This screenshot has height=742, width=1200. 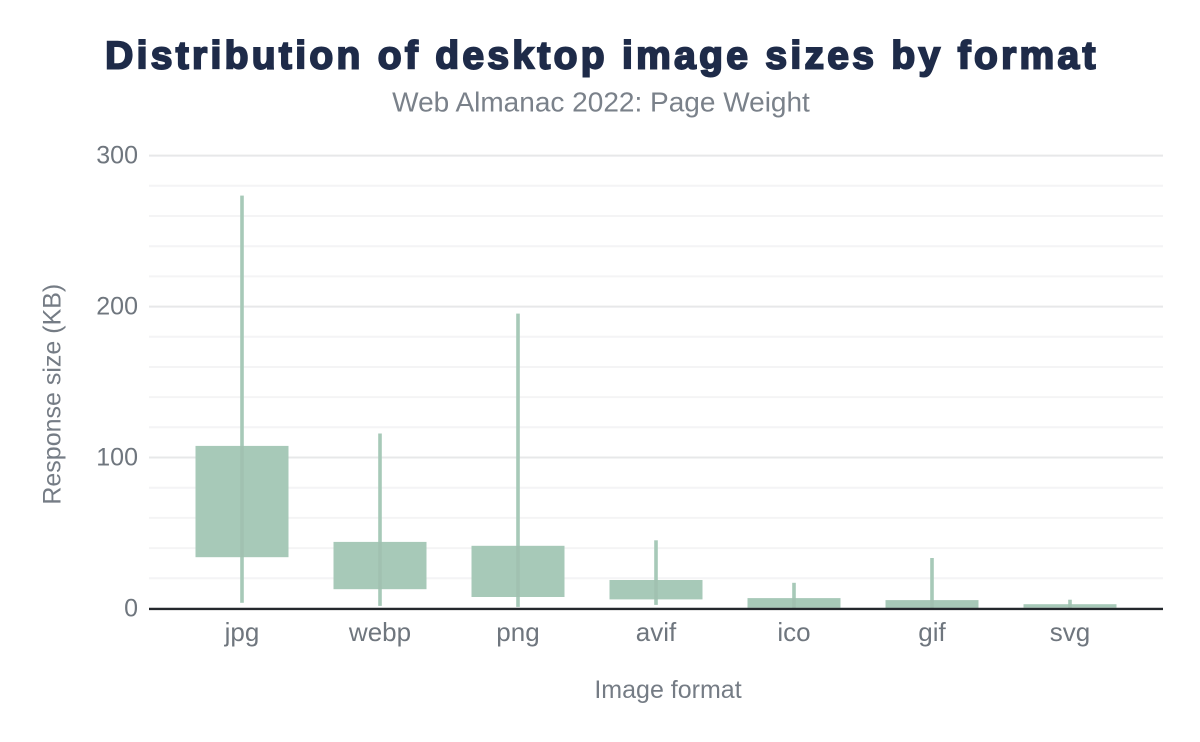 What do you see at coordinates (53, 394) in the screenshot?
I see `svg-text: Response size (KB)` at bounding box center [53, 394].